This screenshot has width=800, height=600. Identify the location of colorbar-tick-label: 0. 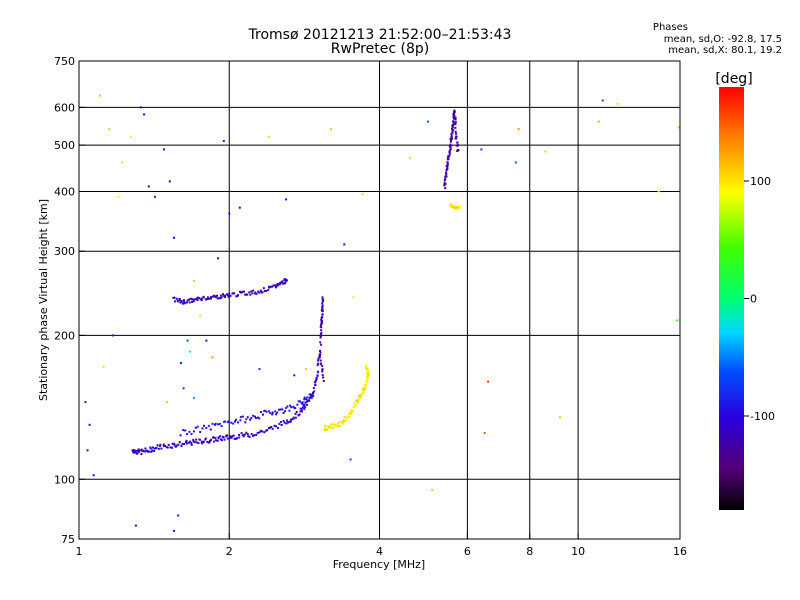
(753, 299).